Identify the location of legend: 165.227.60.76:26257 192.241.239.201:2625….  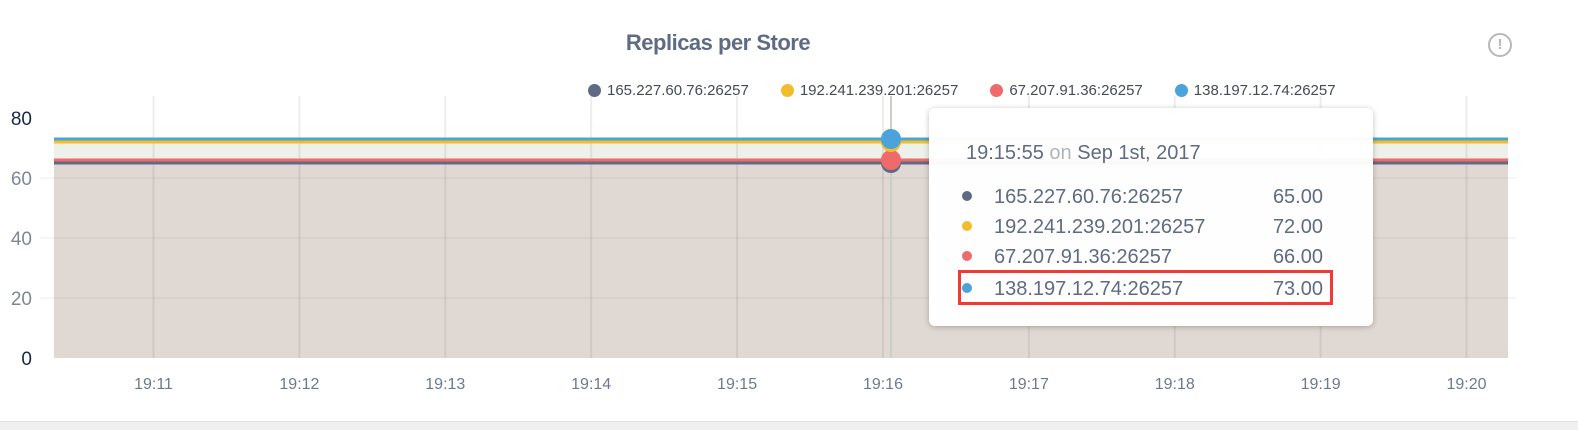
(978, 90).